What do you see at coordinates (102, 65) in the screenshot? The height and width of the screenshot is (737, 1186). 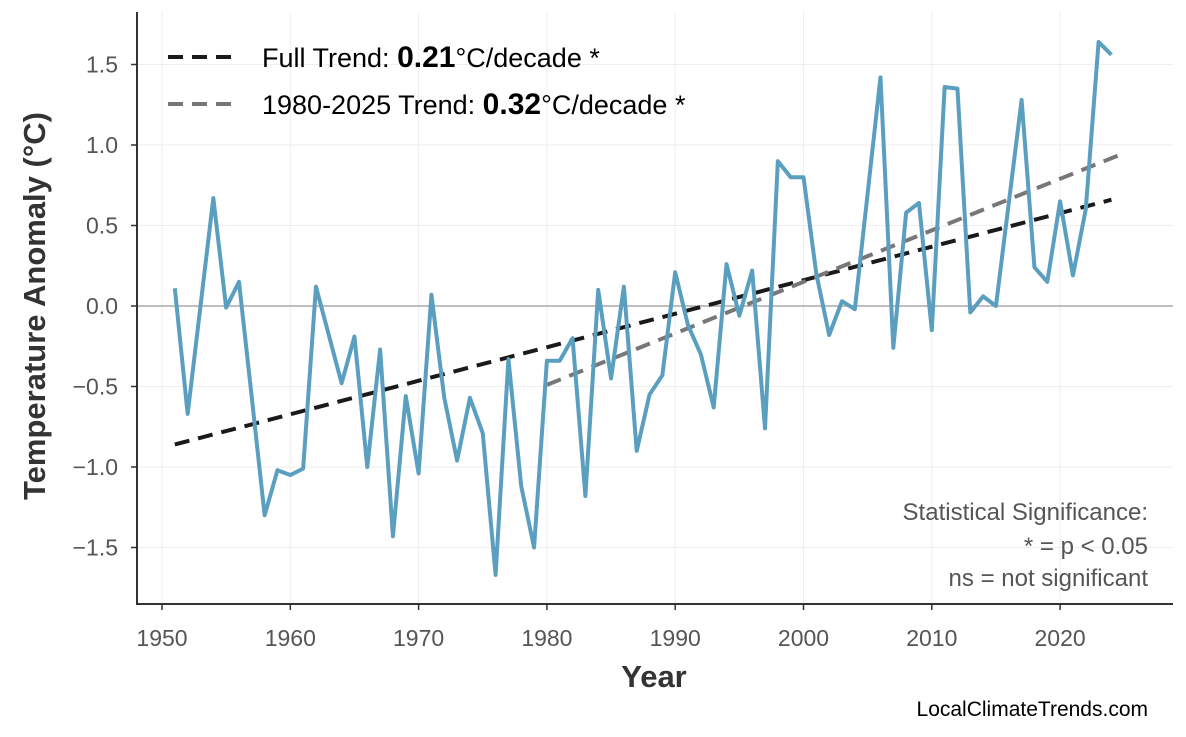 I see `y-tick-label: 1.5` at bounding box center [102, 65].